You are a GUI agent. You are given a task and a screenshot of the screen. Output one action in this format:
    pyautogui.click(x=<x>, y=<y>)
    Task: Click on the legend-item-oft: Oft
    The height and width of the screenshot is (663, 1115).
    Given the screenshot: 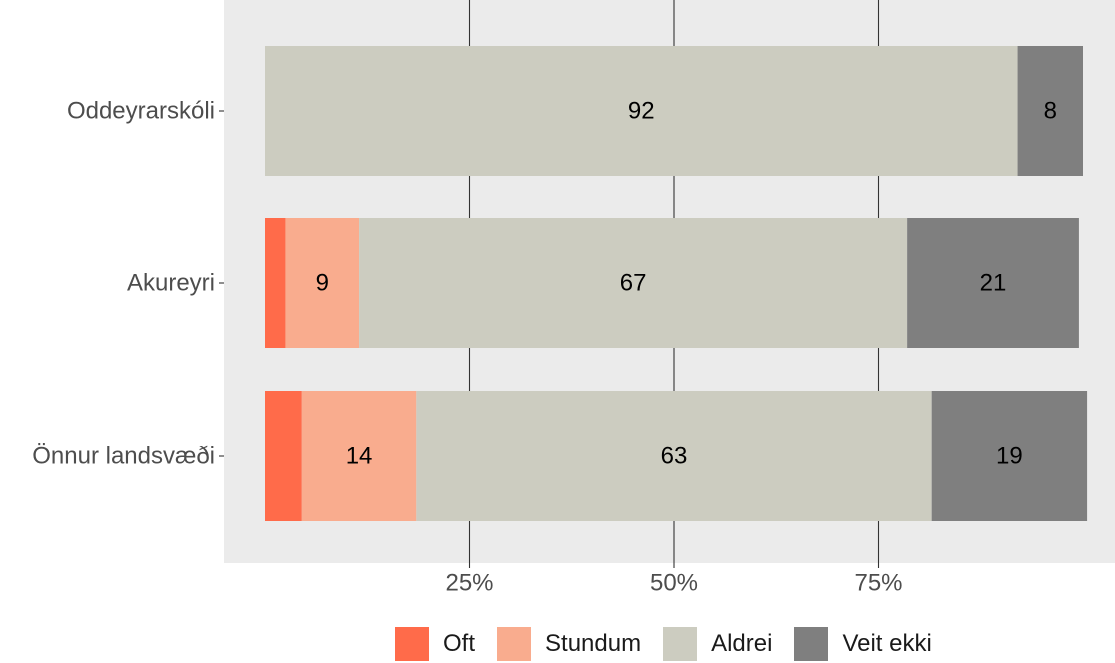 What is the action you would take?
    pyautogui.click(x=435, y=644)
    